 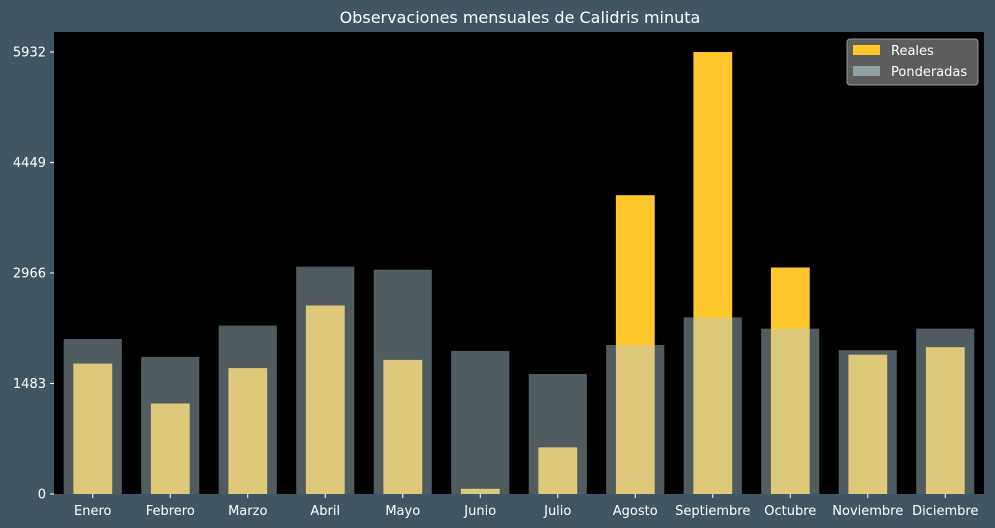 What do you see at coordinates (42, 495) in the screenshot?
I see `y-tick-label: 0` at bounding box center [42, 495].